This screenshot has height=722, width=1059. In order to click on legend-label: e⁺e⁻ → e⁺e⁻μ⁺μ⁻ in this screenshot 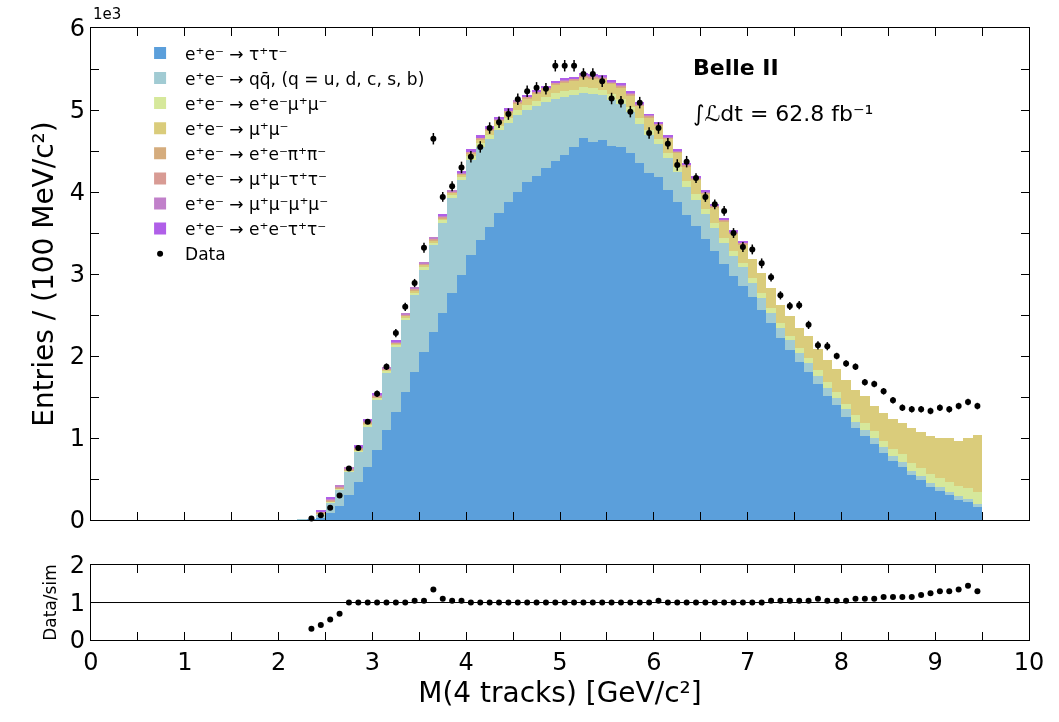, I will do `click(256, 103)`.